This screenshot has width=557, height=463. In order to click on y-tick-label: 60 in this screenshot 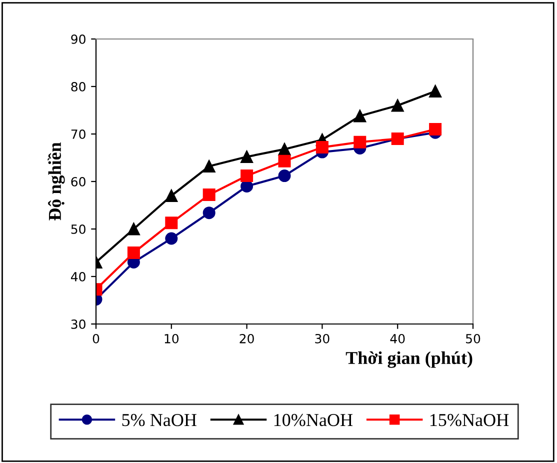, I will do `click(78, 181)`.